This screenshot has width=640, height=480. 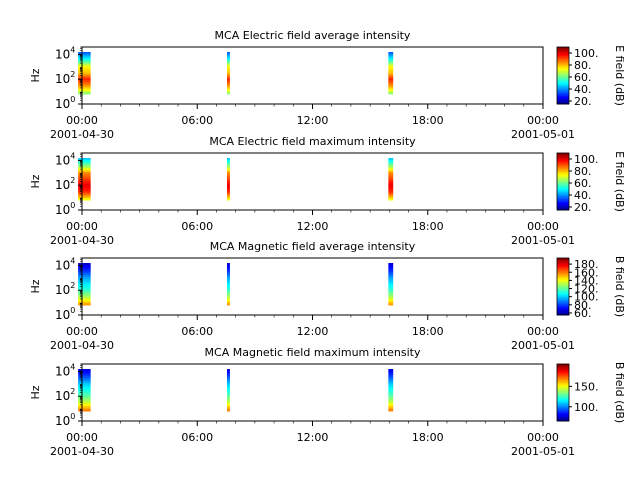 What do you see at coordinates (65, 420) in the screenshot?
I see `y-tick-label: 10⁰` at bounding box center [65, 420].